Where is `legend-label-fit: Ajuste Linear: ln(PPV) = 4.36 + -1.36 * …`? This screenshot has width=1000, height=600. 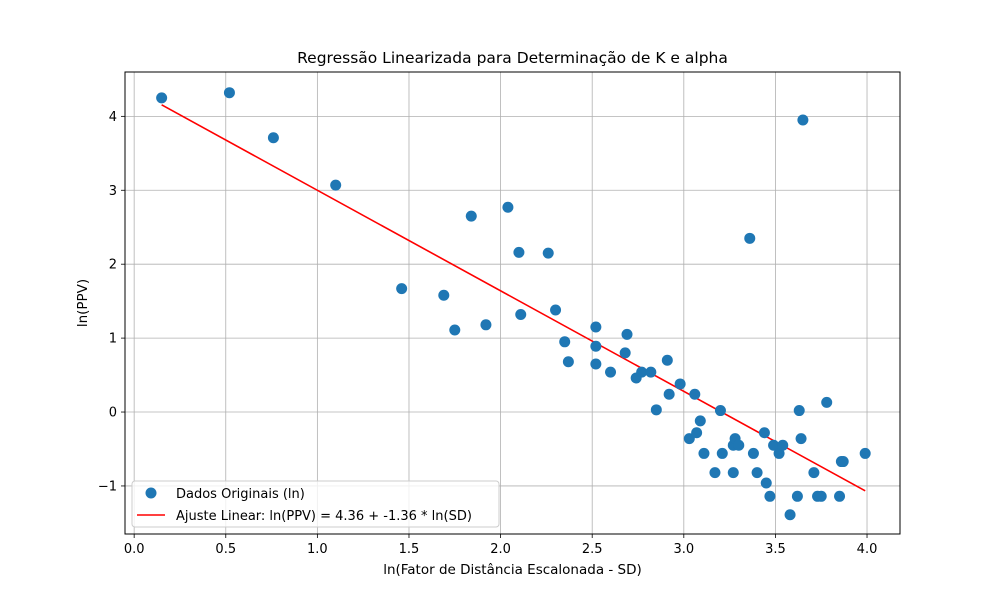
legend-label-fit: Ajuste Linear: ln(PPV) = 4.36 + -1.36 * … is located at coordinates (324, 516).